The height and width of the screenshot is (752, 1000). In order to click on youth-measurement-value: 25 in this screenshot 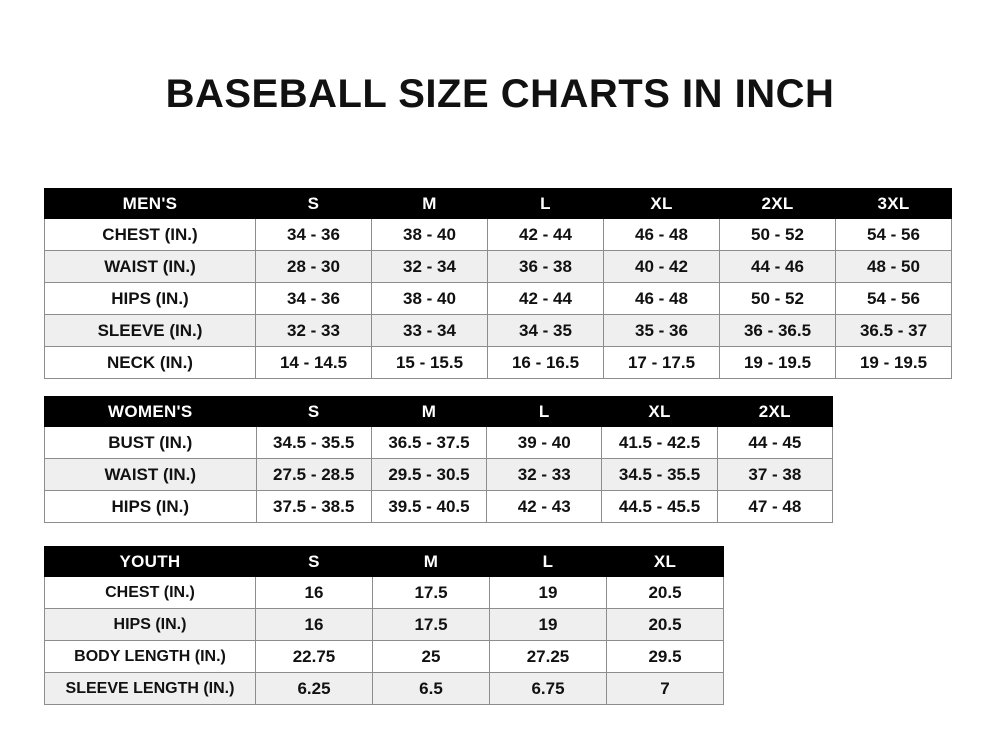, I will do `click(431, 656)`.